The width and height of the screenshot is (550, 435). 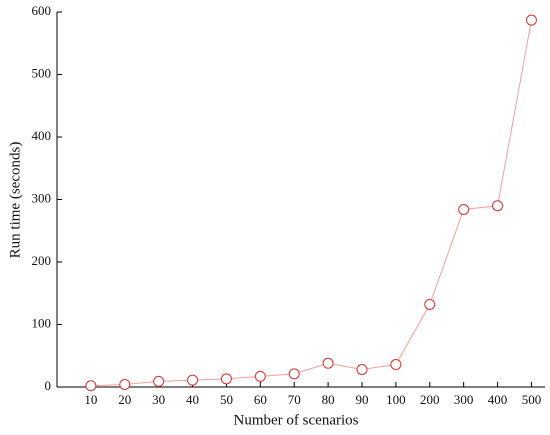 I want to click on y-tick-label: 500, so click(x=42, y=72).